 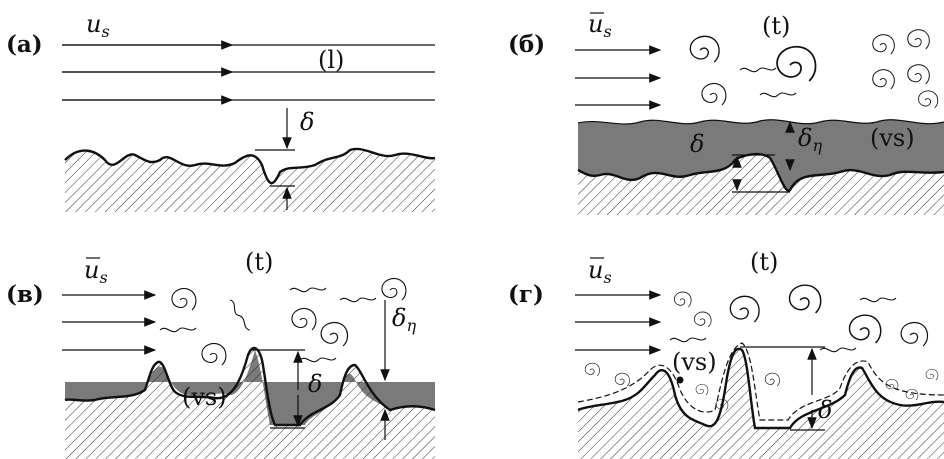 I want to click on regime-label: (l), so click(x=331, y=60).